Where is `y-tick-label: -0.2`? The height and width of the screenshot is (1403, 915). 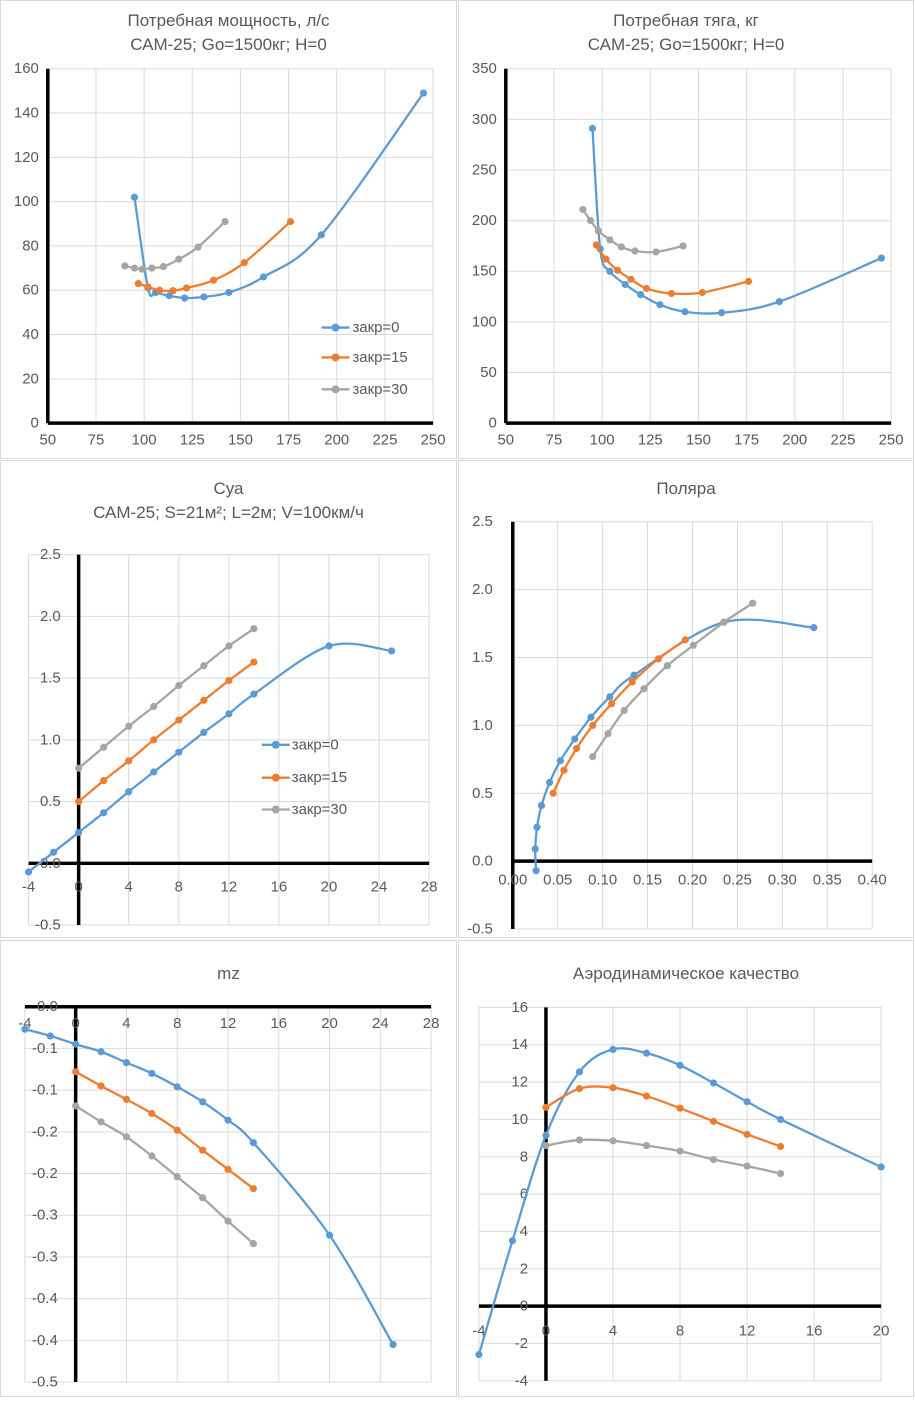
y-tick-label: -0.2 is located at coordinates (45, 1131).